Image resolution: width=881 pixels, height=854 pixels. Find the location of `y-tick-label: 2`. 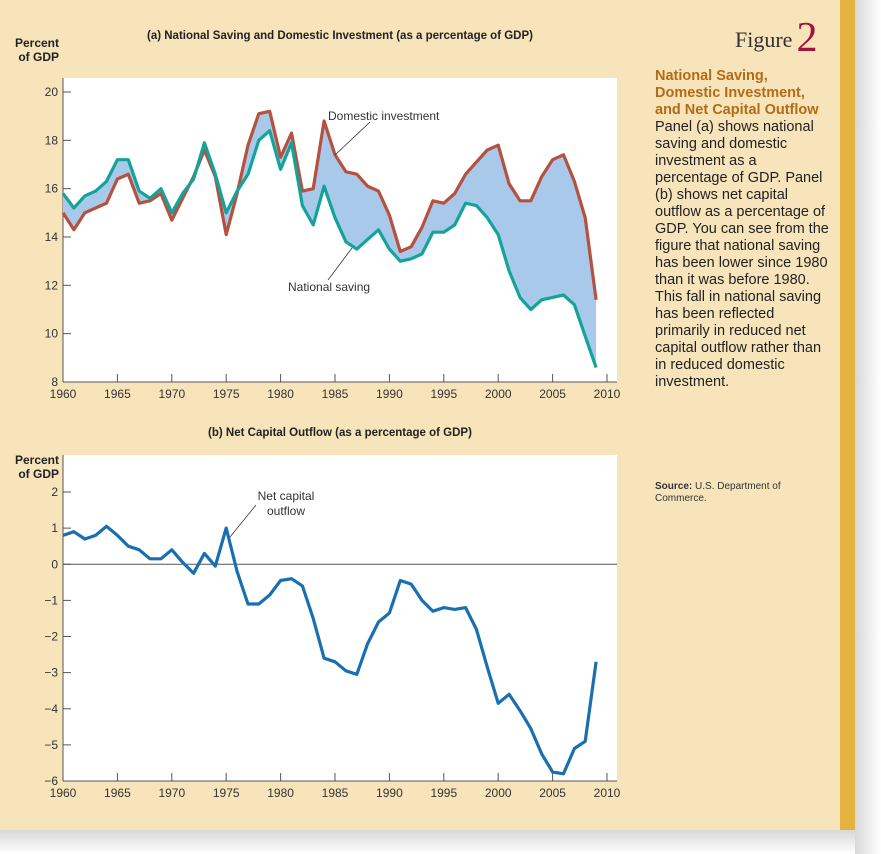

y-tick-label: 2 is located at coordinates (54, 492).